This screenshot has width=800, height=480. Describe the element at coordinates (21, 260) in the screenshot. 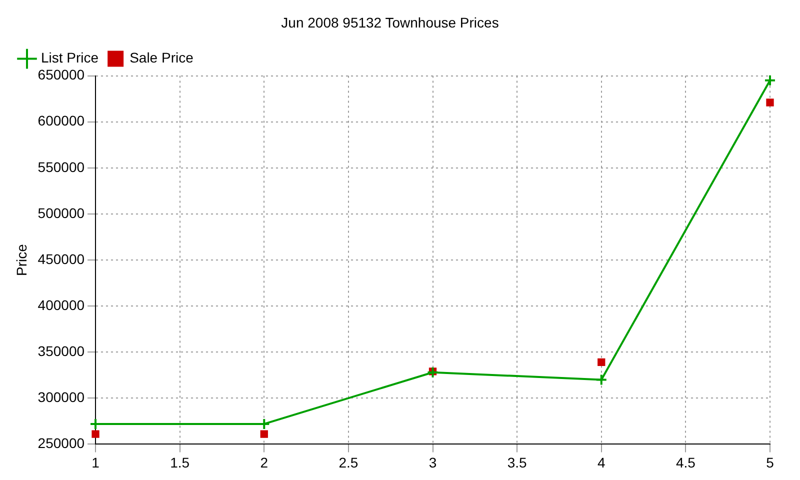

I see `y-axis-title: Price` at that location.